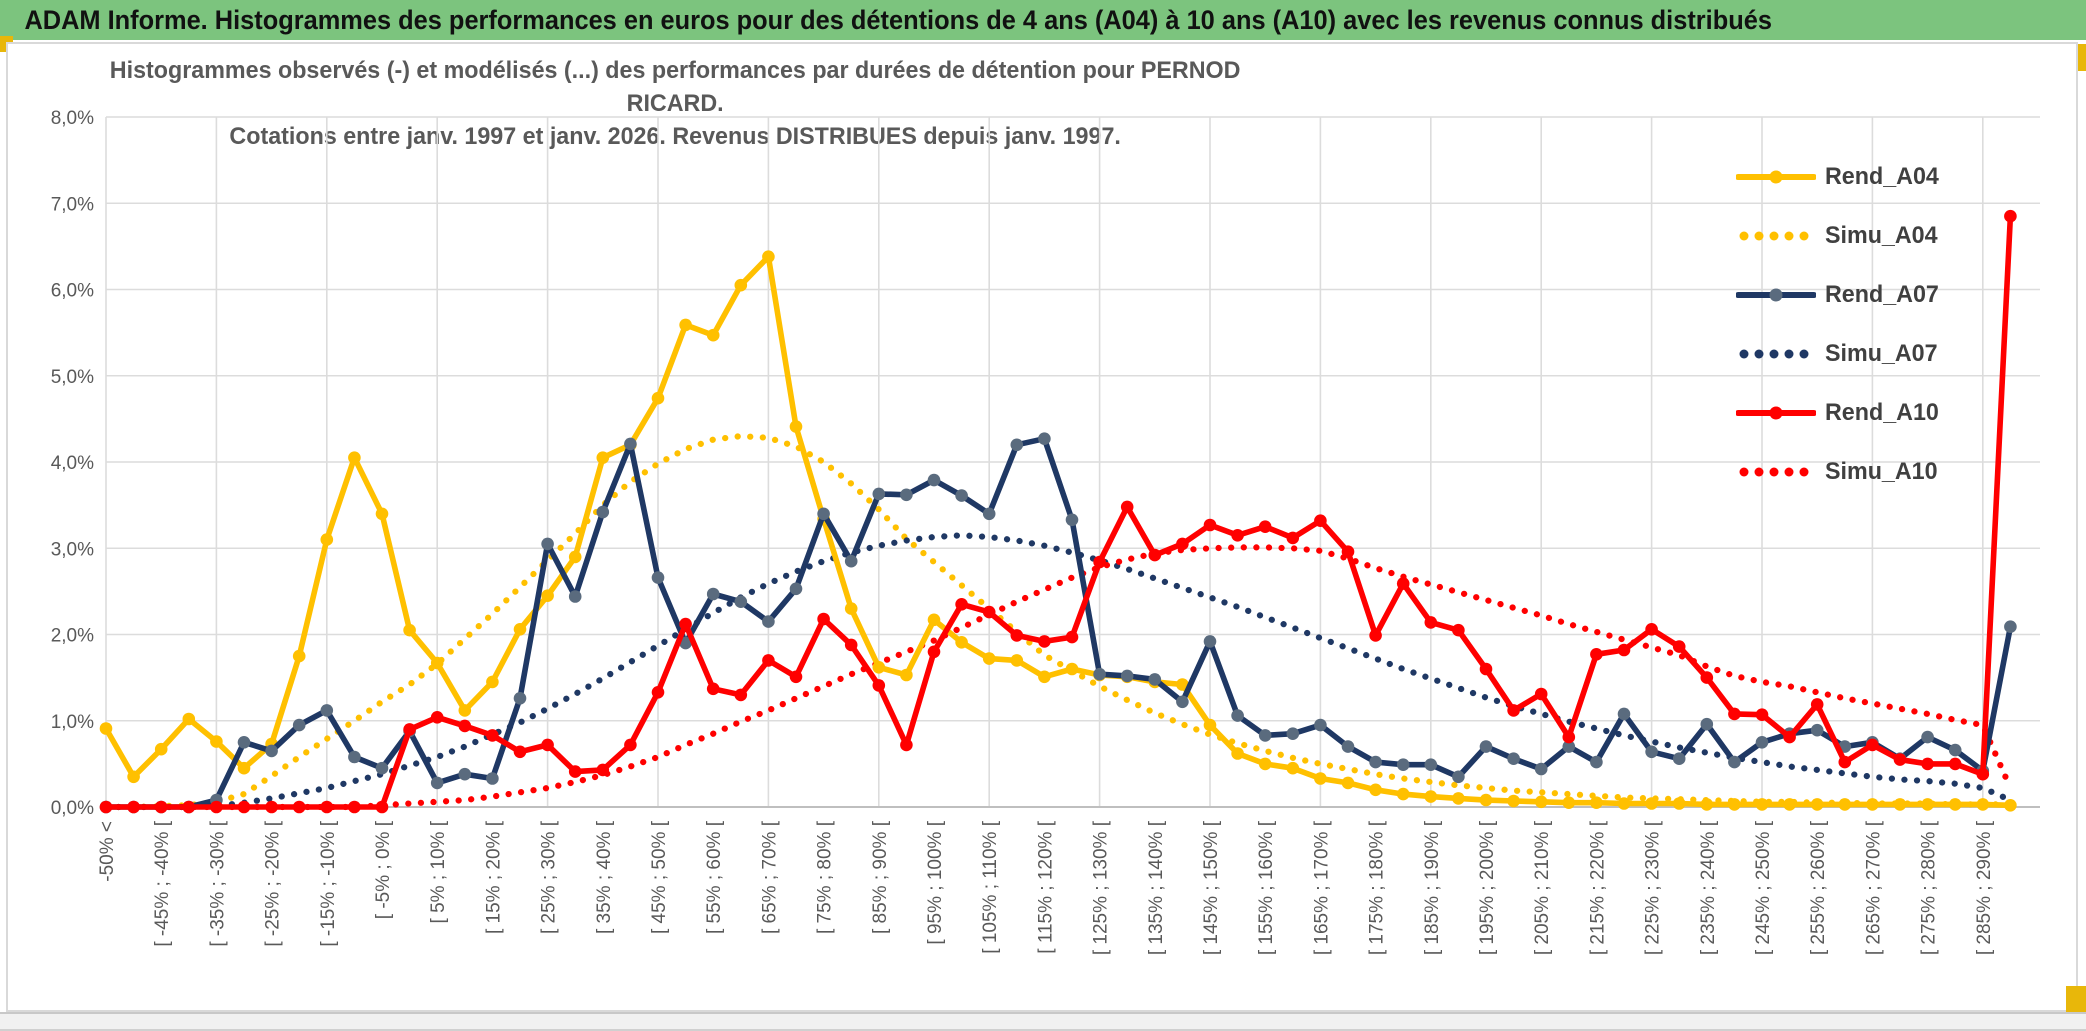  What do you see at coordinates (1839, 472) in the screenshot?
I see `legend-item-Simu_A10: Simu_A10` at bounding box center [1839, 472].